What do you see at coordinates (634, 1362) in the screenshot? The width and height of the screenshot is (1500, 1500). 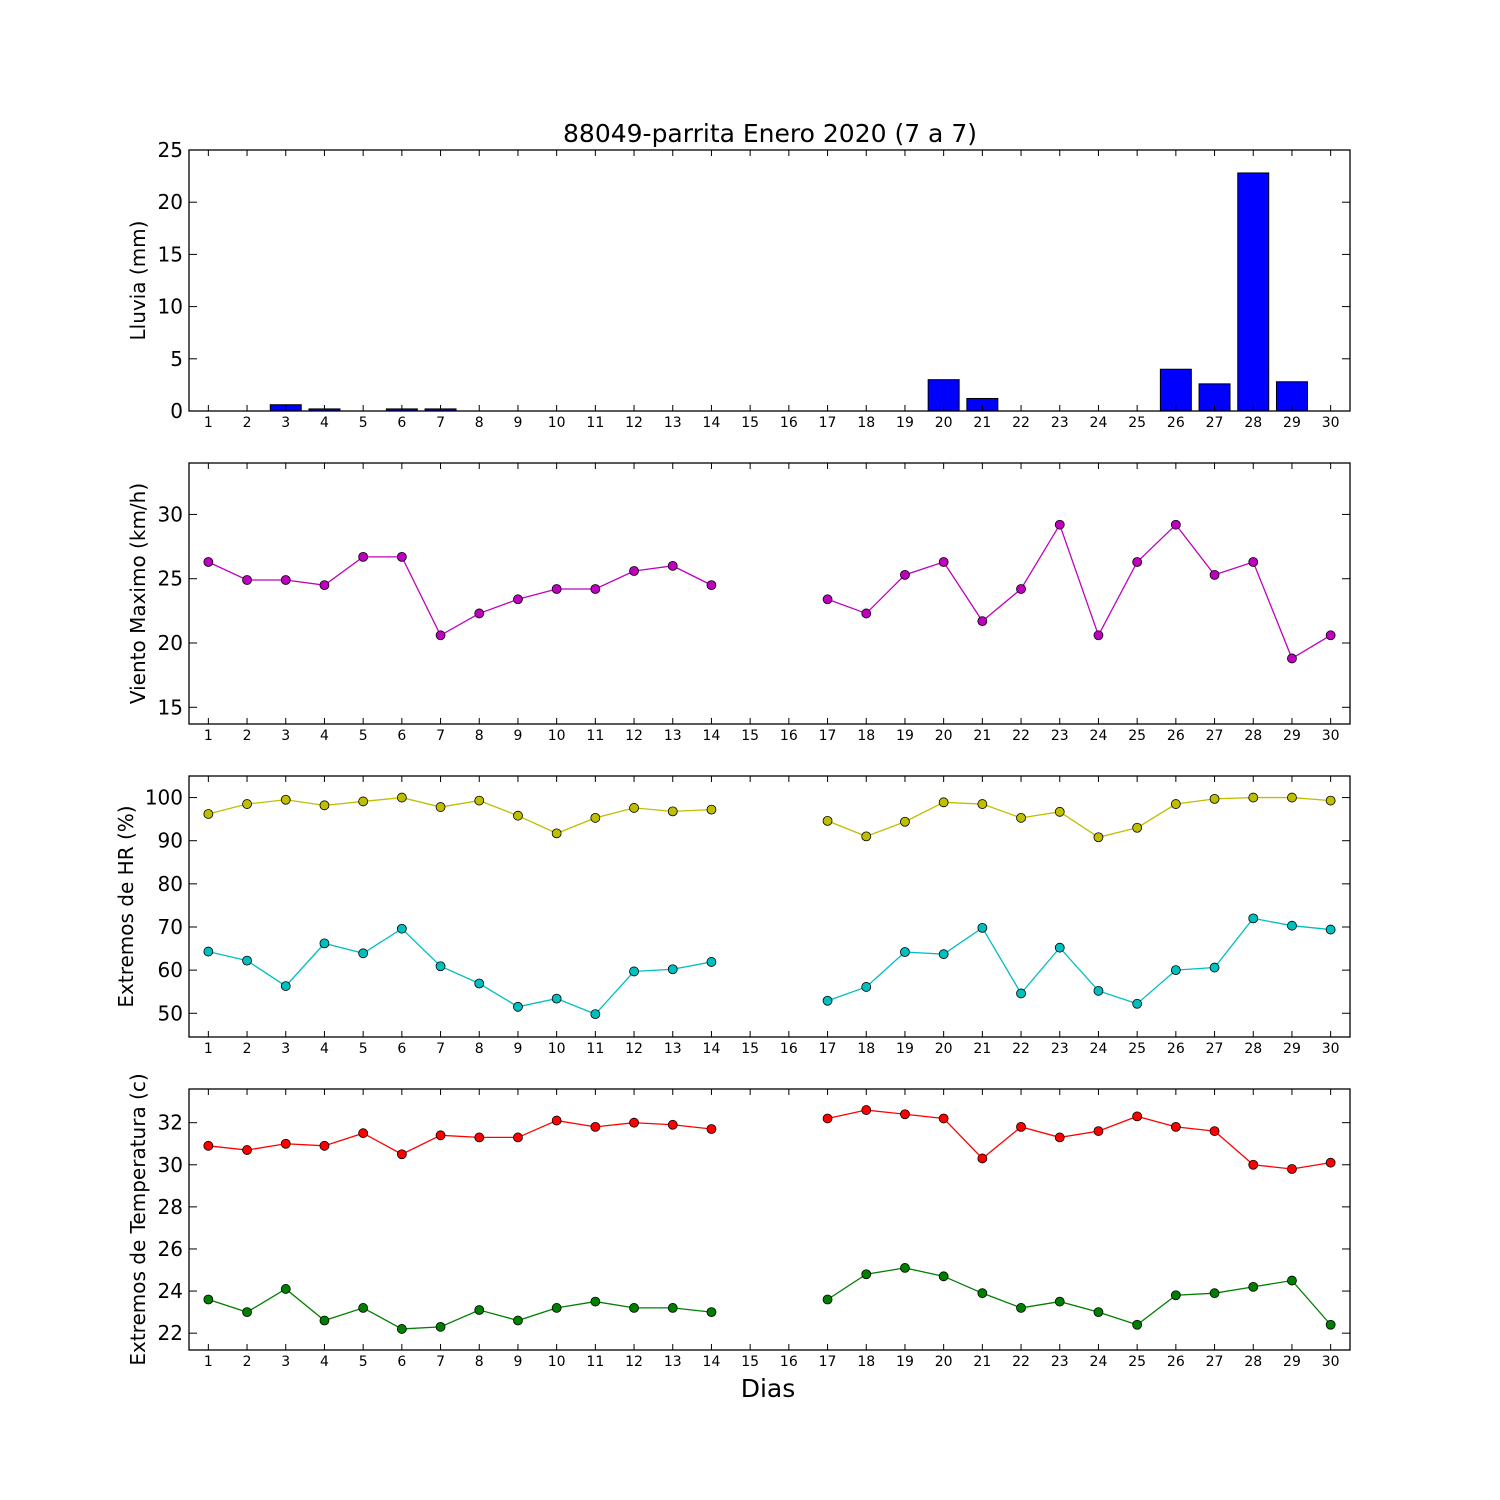 I see `x-tick-label: 12` at bounding box center [634, 1362].